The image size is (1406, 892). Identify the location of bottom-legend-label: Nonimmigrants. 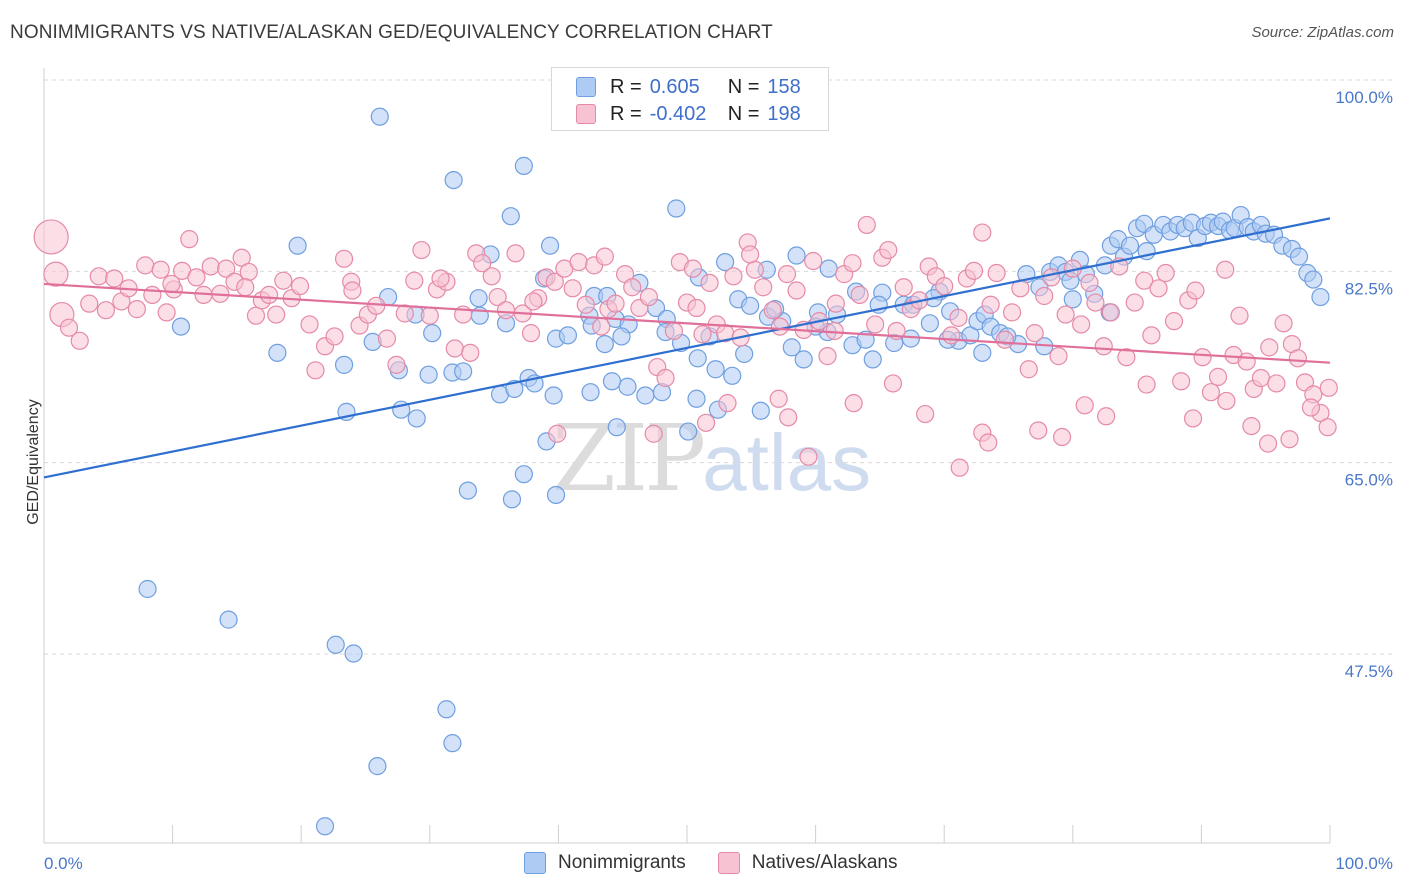
(622, 862).